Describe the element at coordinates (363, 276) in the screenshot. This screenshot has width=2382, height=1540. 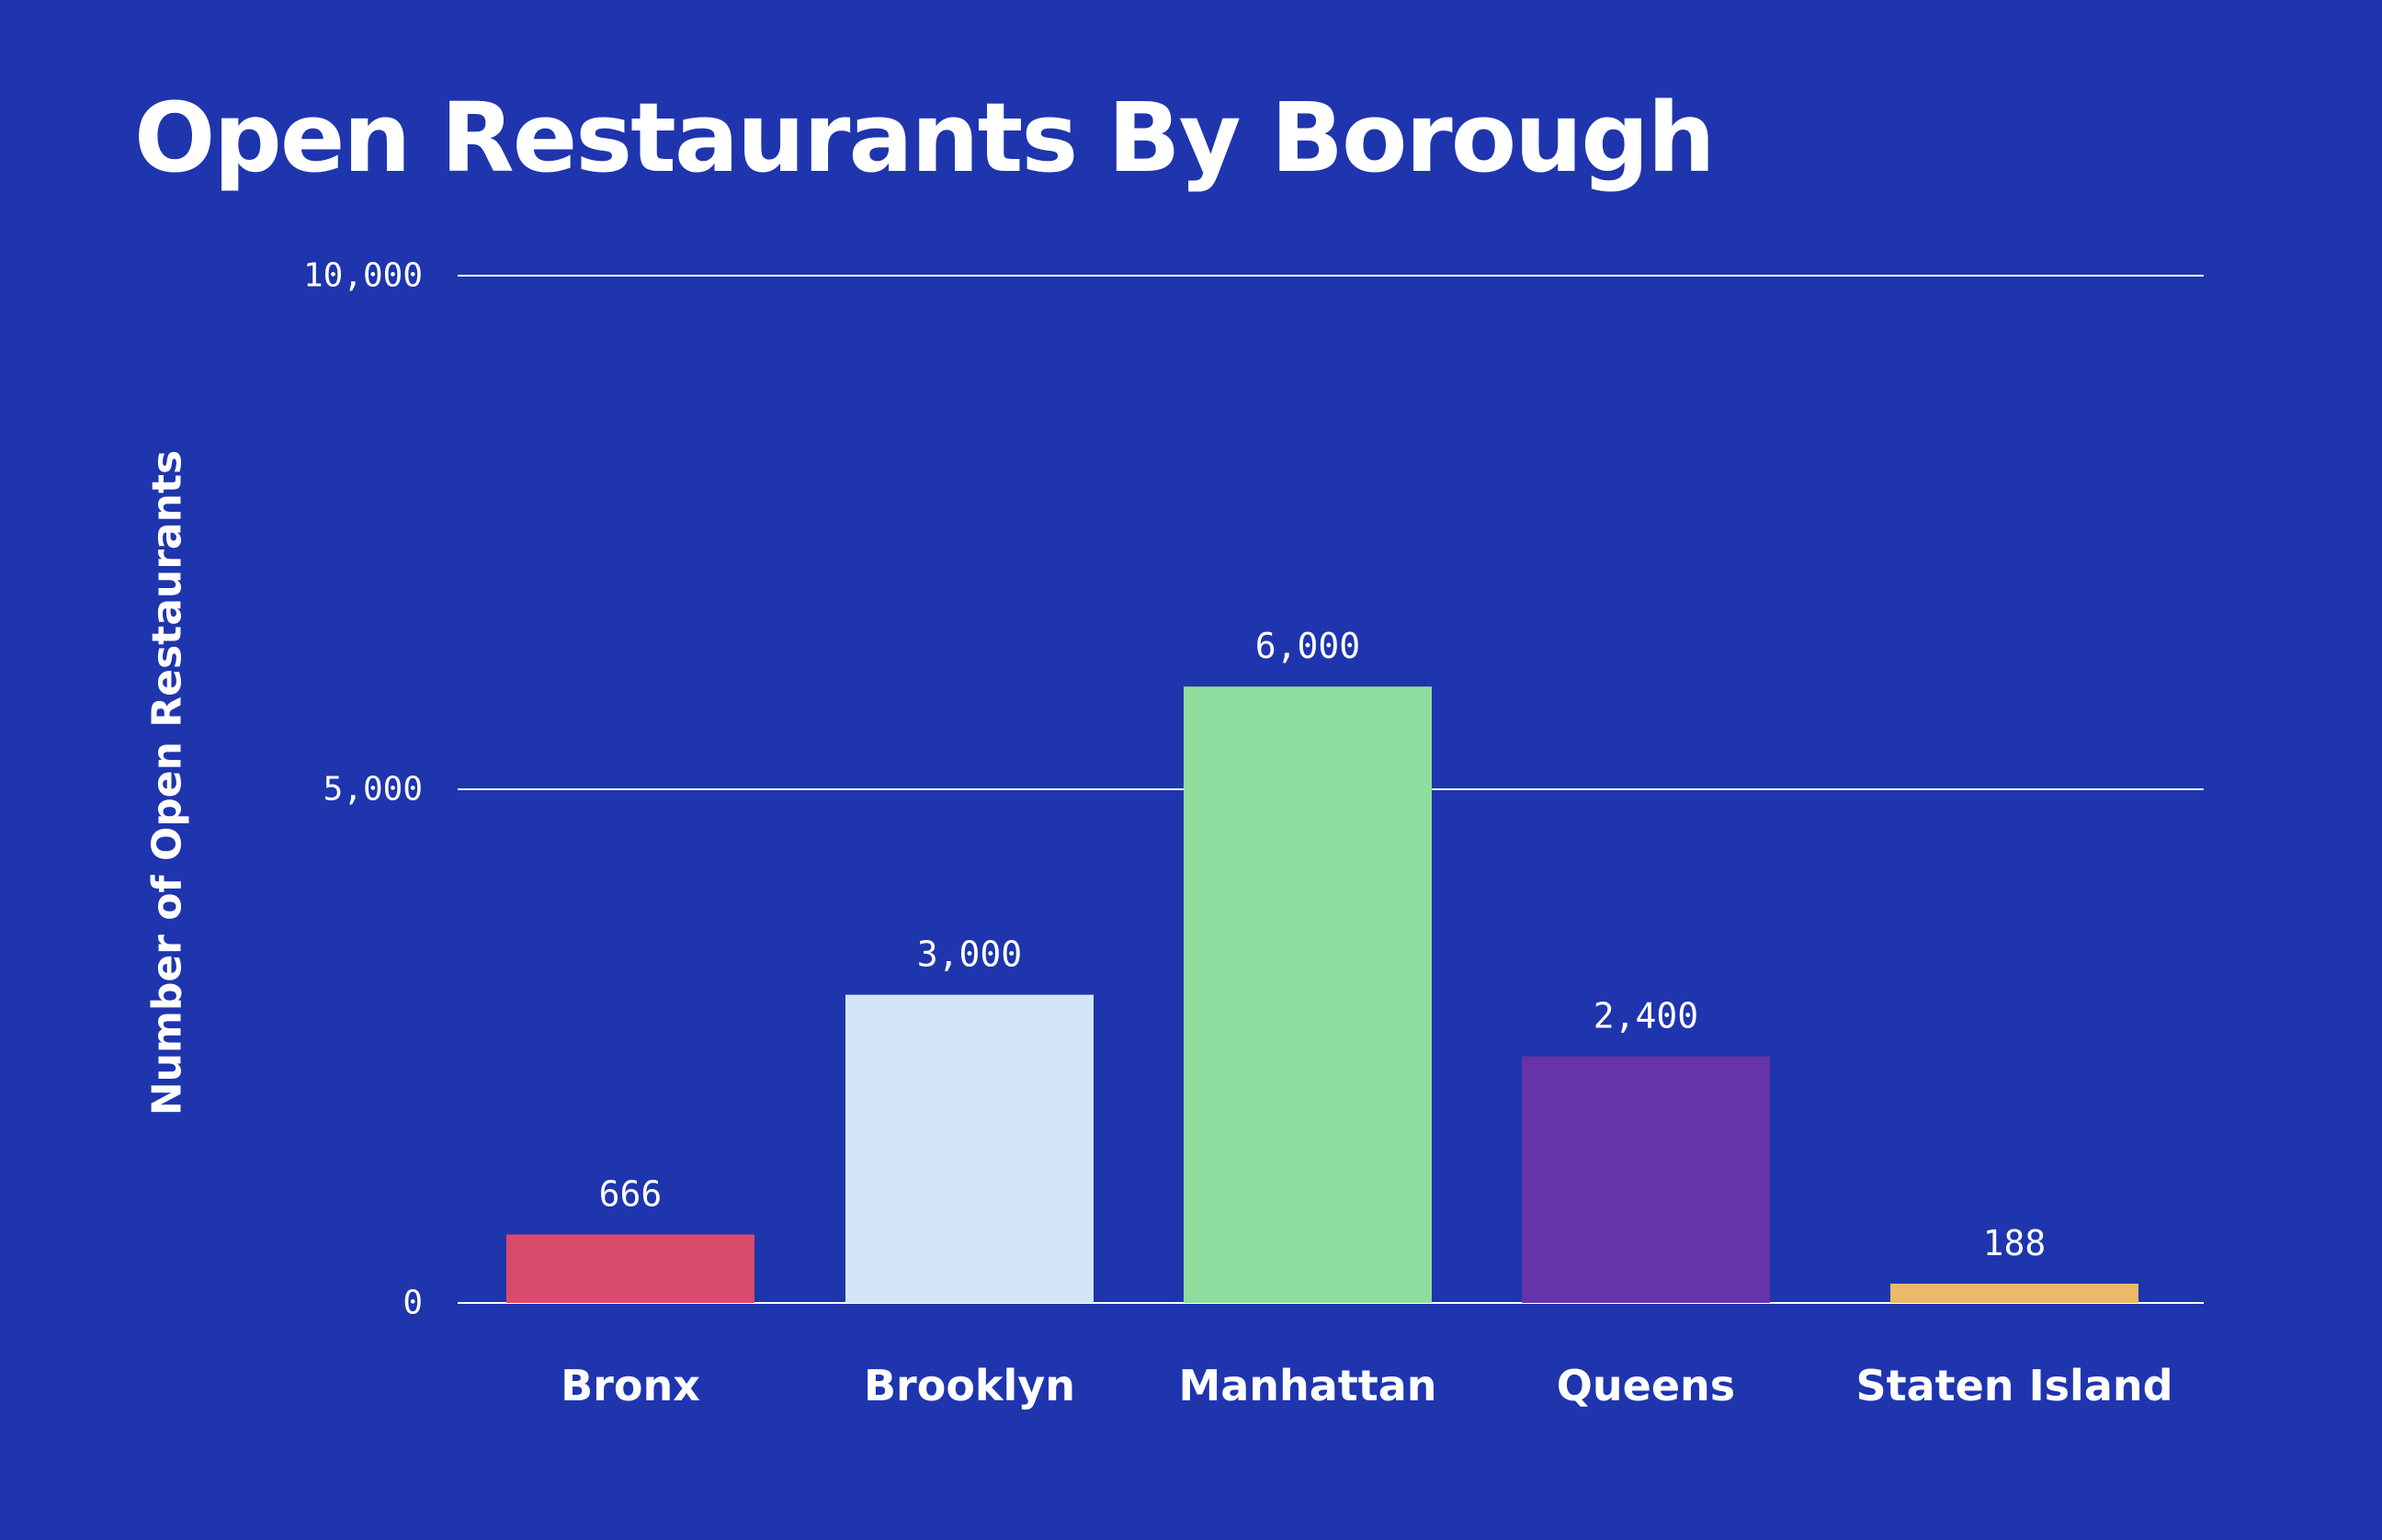
I see `y-tick-label: 10,000` at that location.